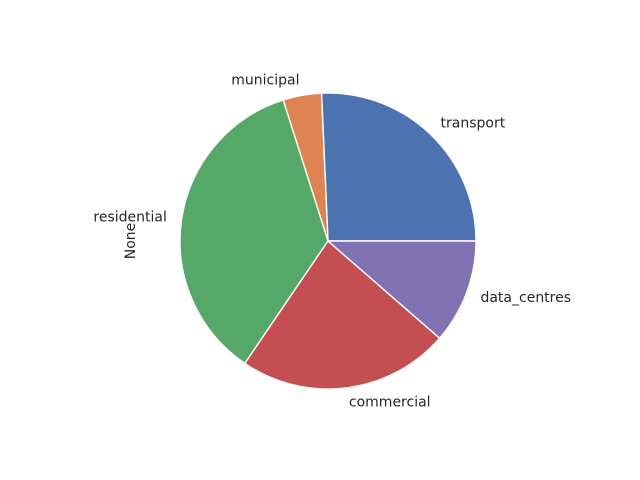 This screenshot has width=640, height=480. I want to click on pie-slice-commercial, so click(342, 315).